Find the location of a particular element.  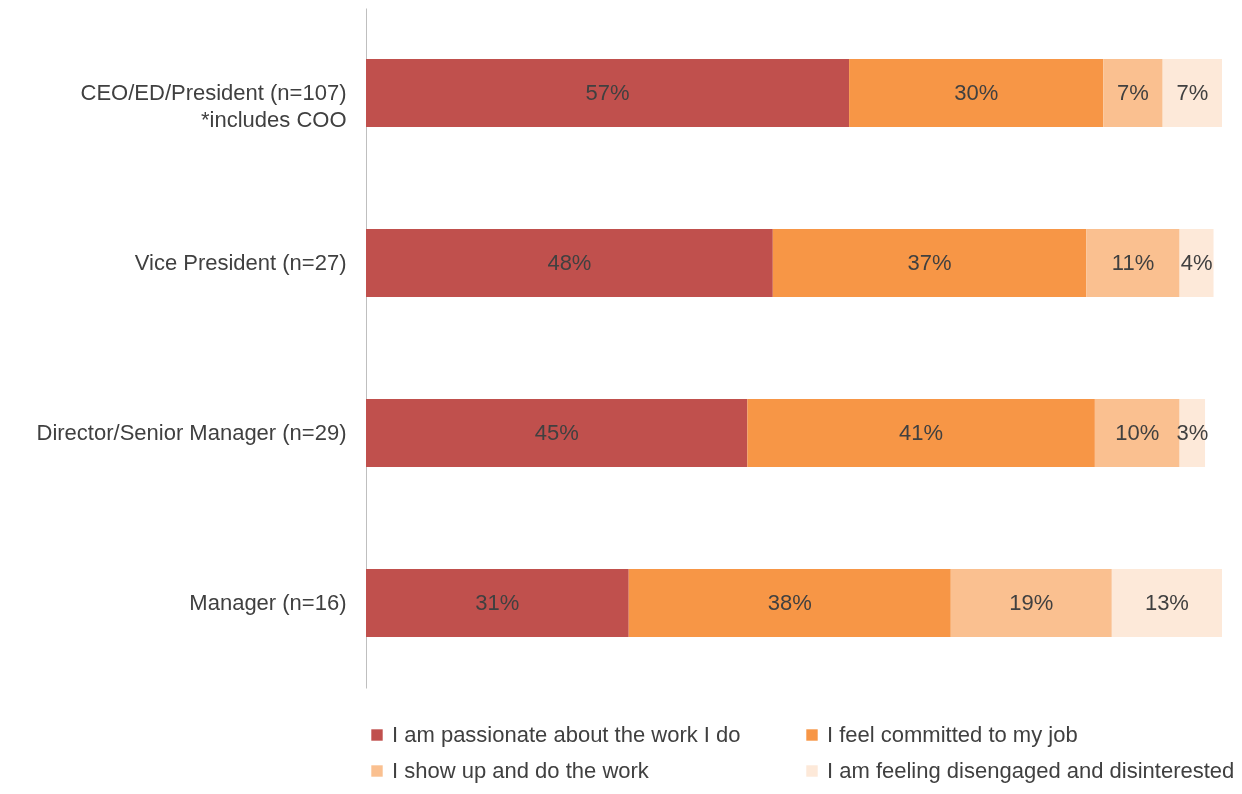

data-label: 57% is located at coordinates (607, 92).